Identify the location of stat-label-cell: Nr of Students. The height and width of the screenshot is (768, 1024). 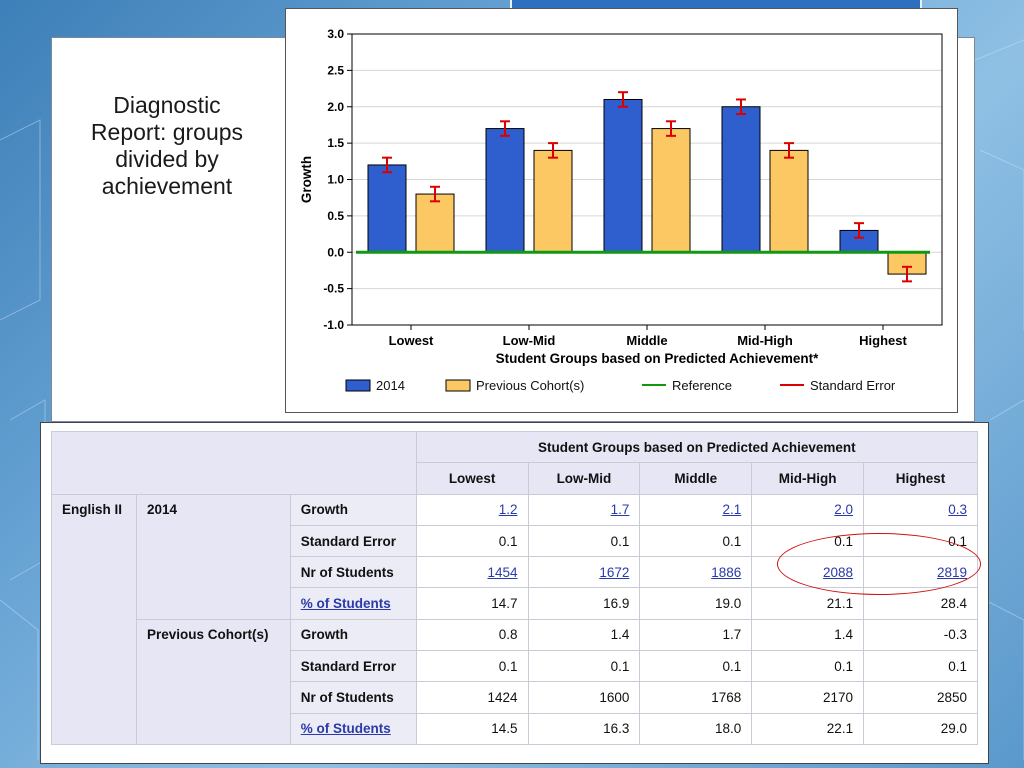
(353, 697).